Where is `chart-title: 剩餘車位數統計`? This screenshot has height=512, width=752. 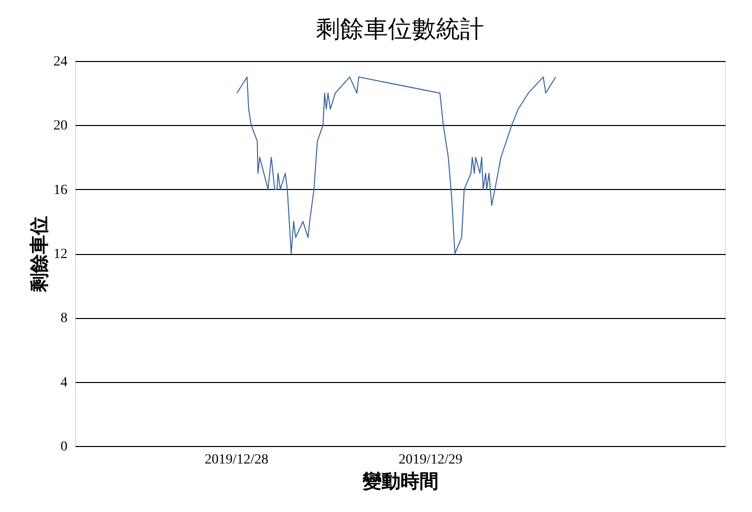
chart-title: 剩餘車位數統計 is located at coordinates (400, 29).